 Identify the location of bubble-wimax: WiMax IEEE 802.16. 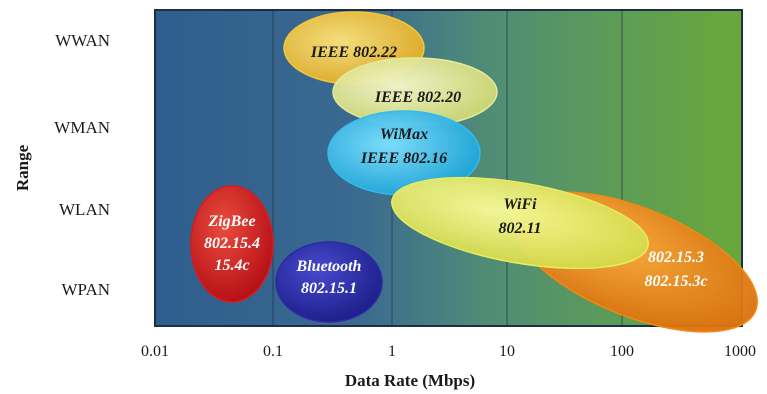
(404, 153).